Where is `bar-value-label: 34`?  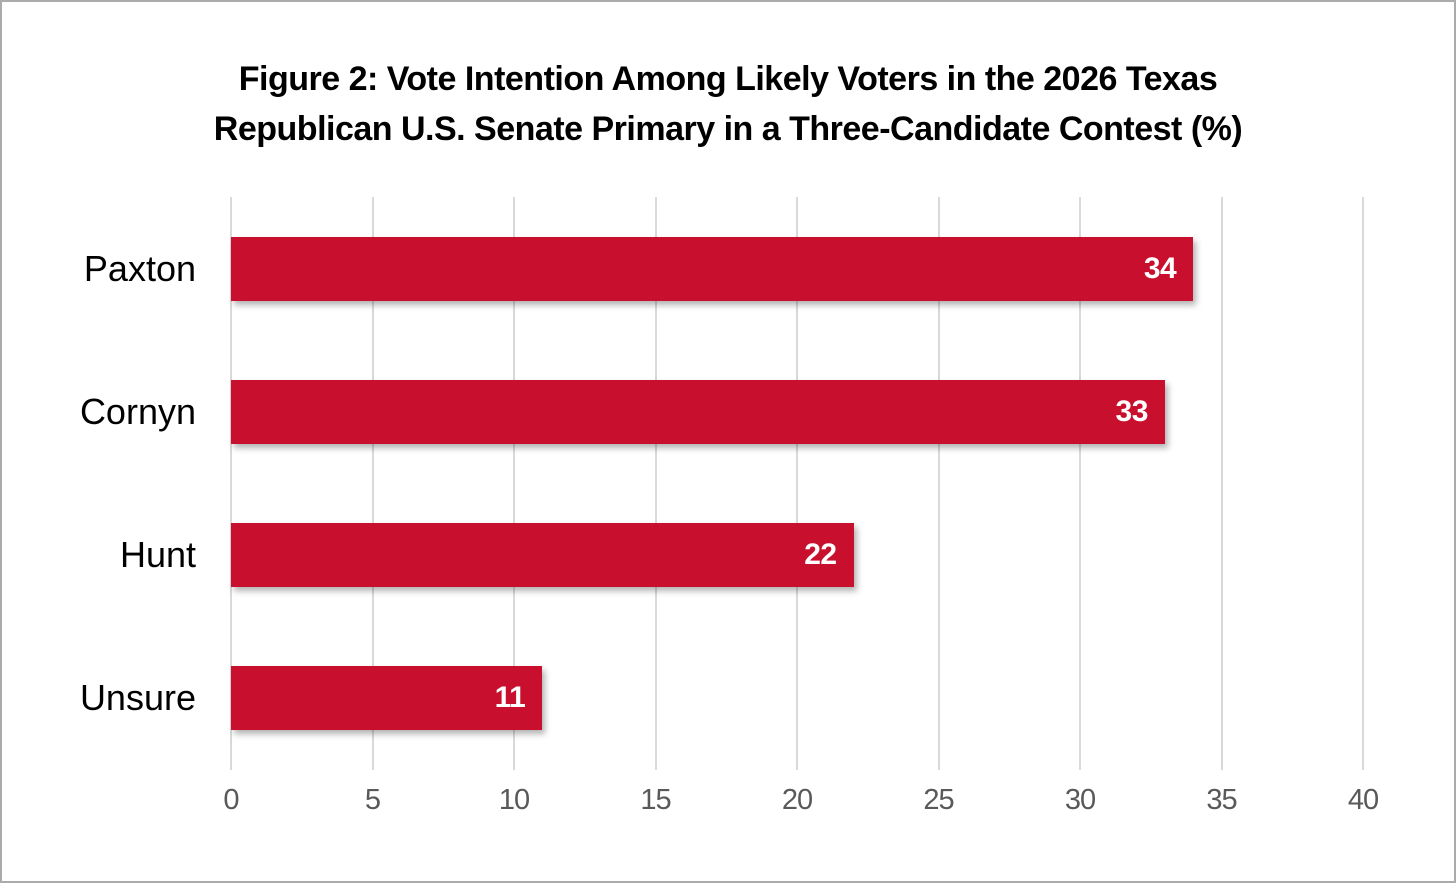
bar-value-label: 34 is located at coordinates (1160, 268).